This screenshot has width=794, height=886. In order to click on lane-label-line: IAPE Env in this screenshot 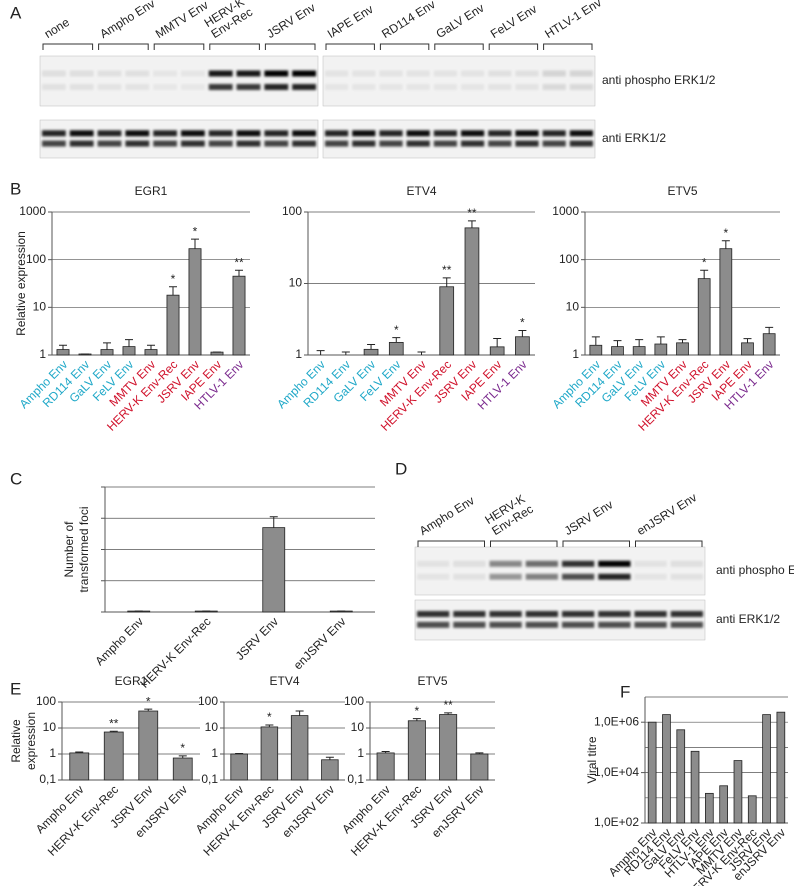, I will do `click(350, 21)`.